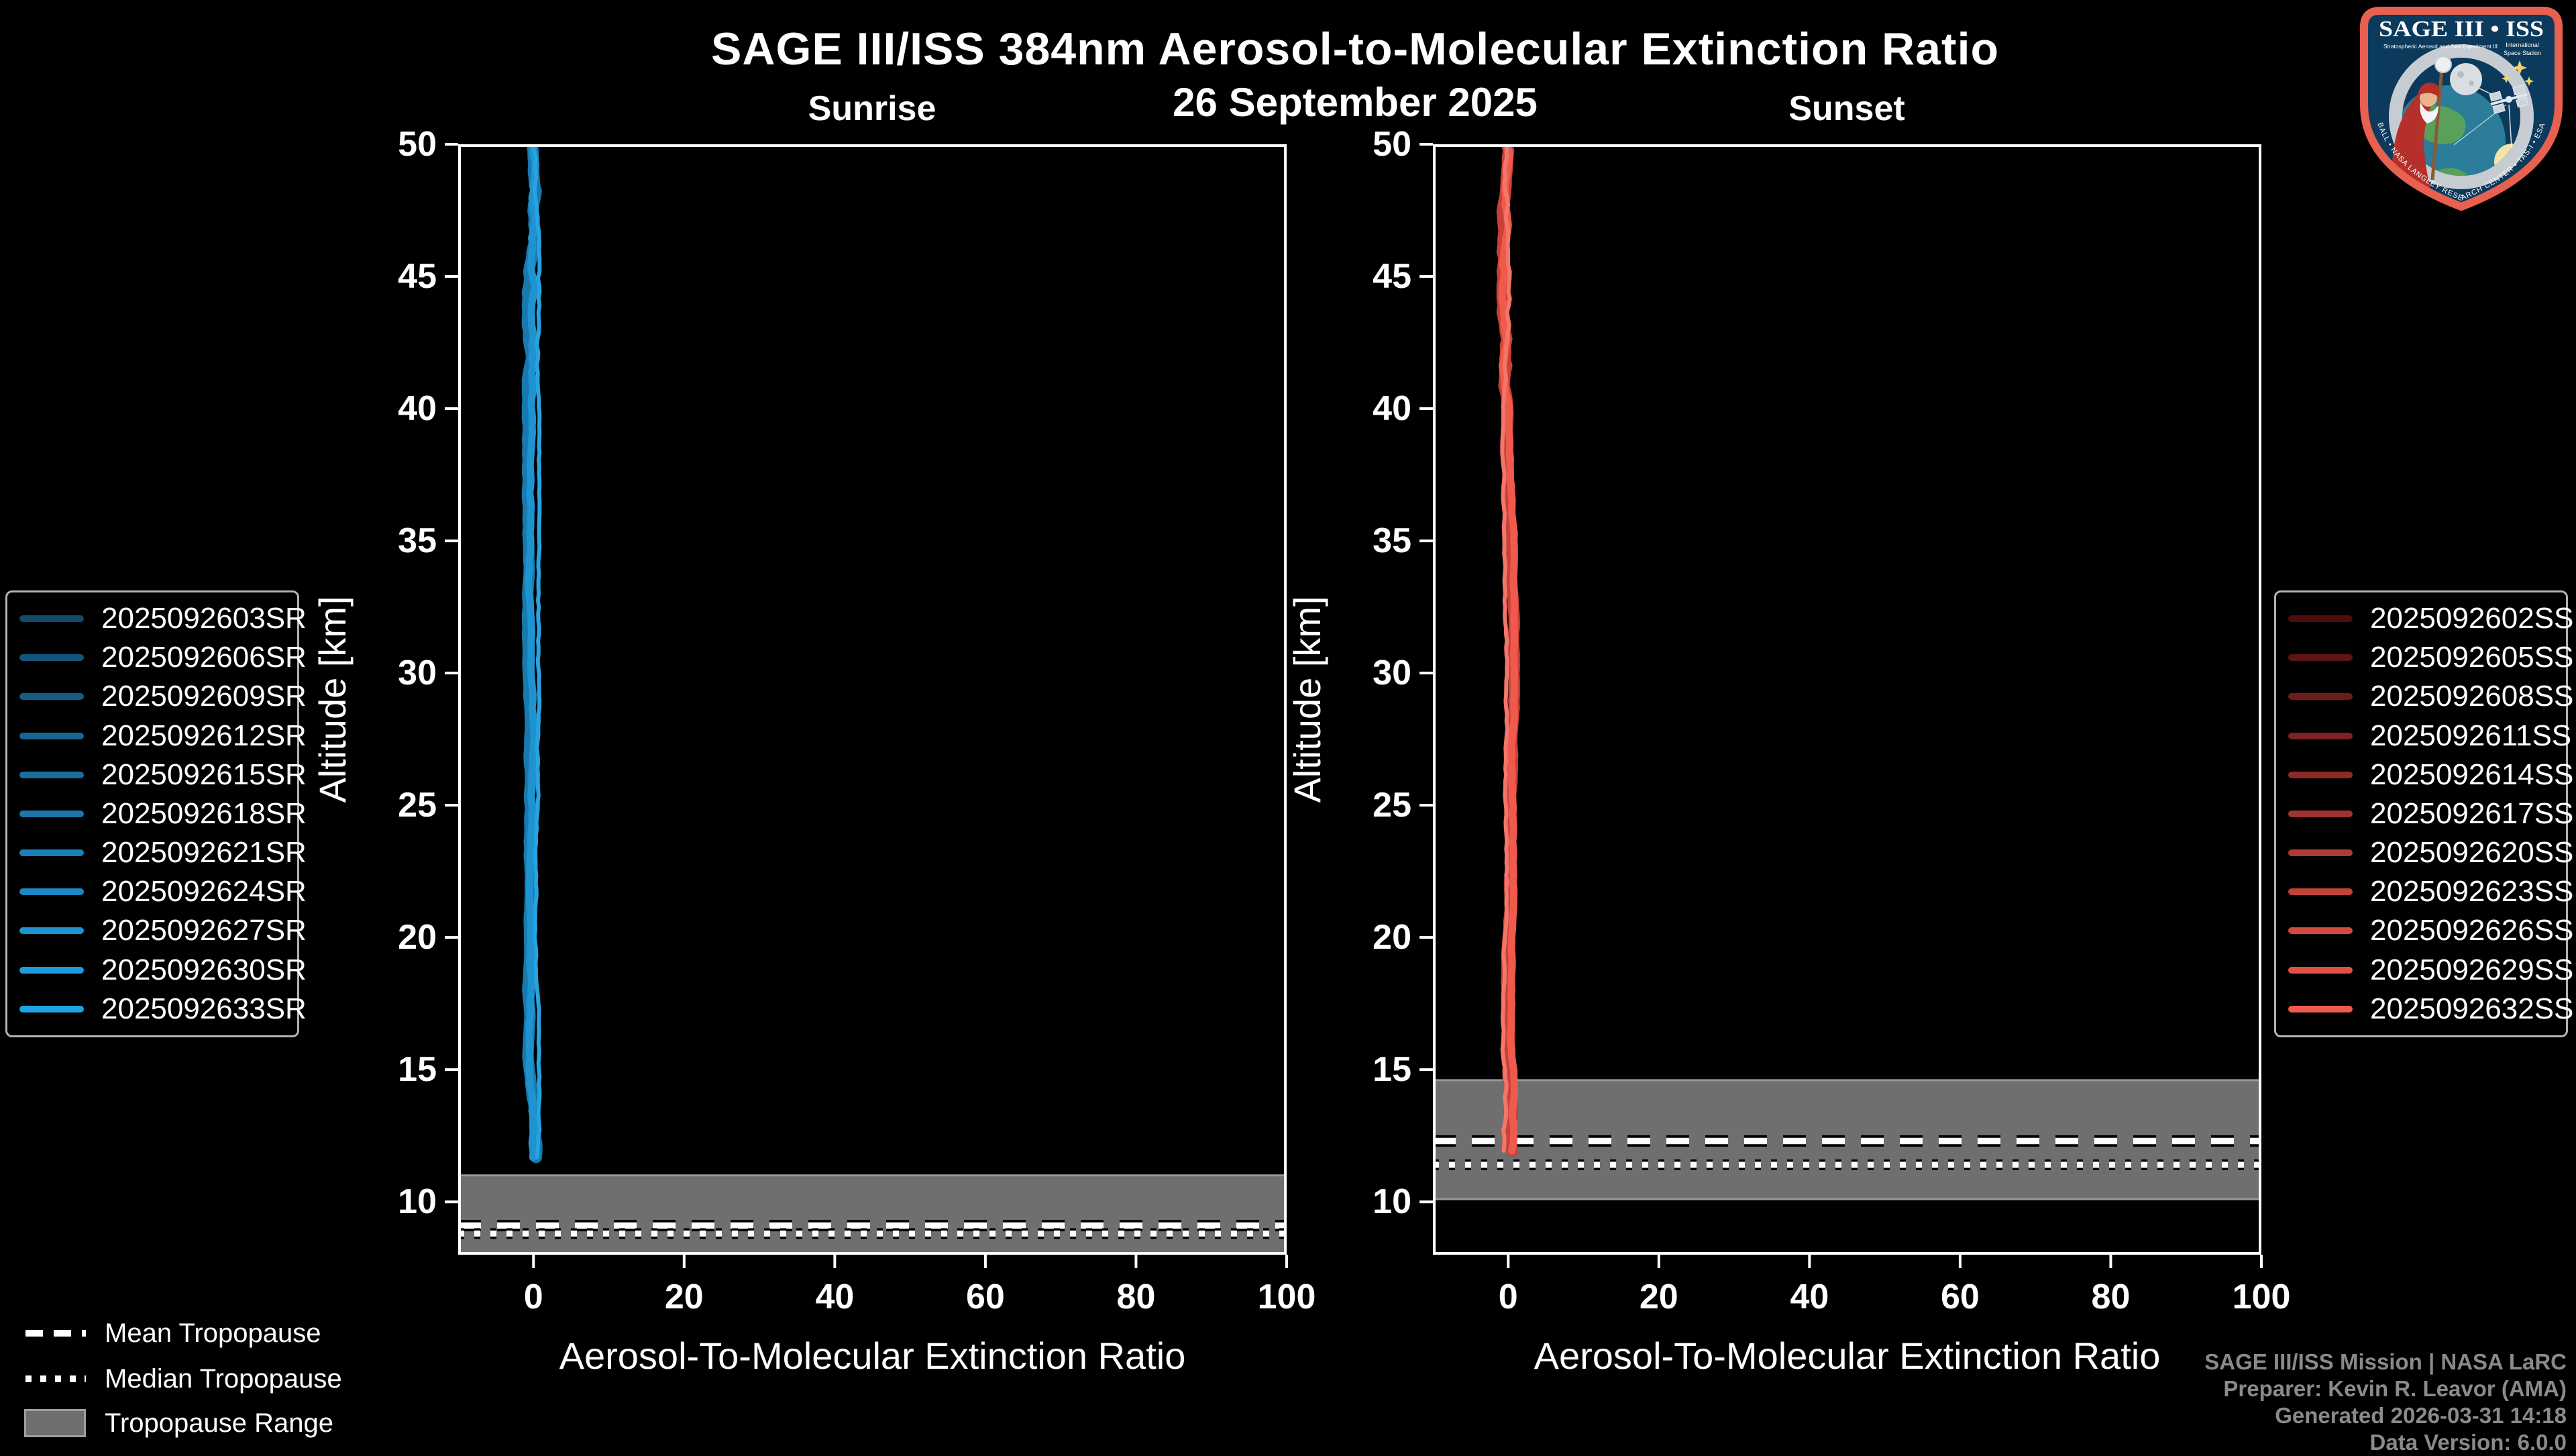 The width and height of the screenshot is (2576, 1456). I want to click on x-tick-label: 20, so click(1659, 1297).